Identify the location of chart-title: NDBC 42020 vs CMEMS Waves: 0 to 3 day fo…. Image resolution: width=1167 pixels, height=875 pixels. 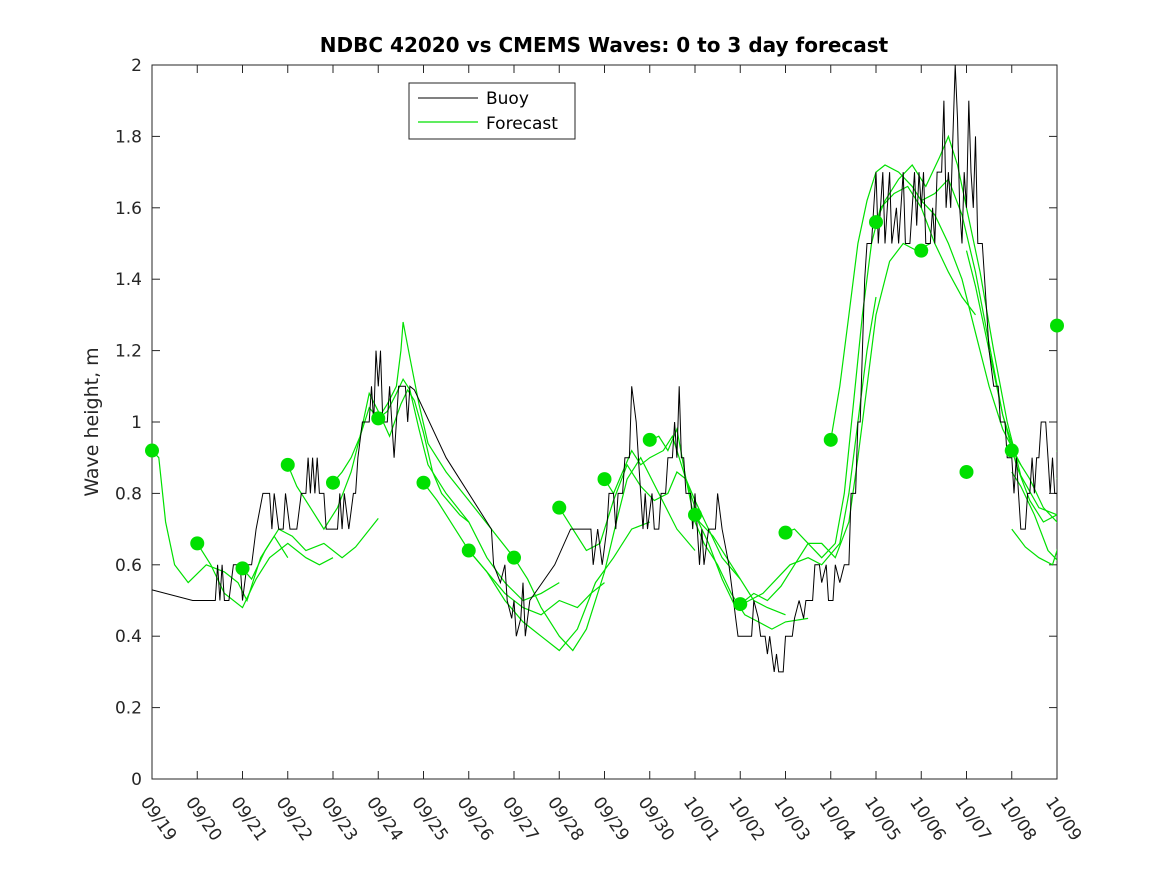
(604, 45).